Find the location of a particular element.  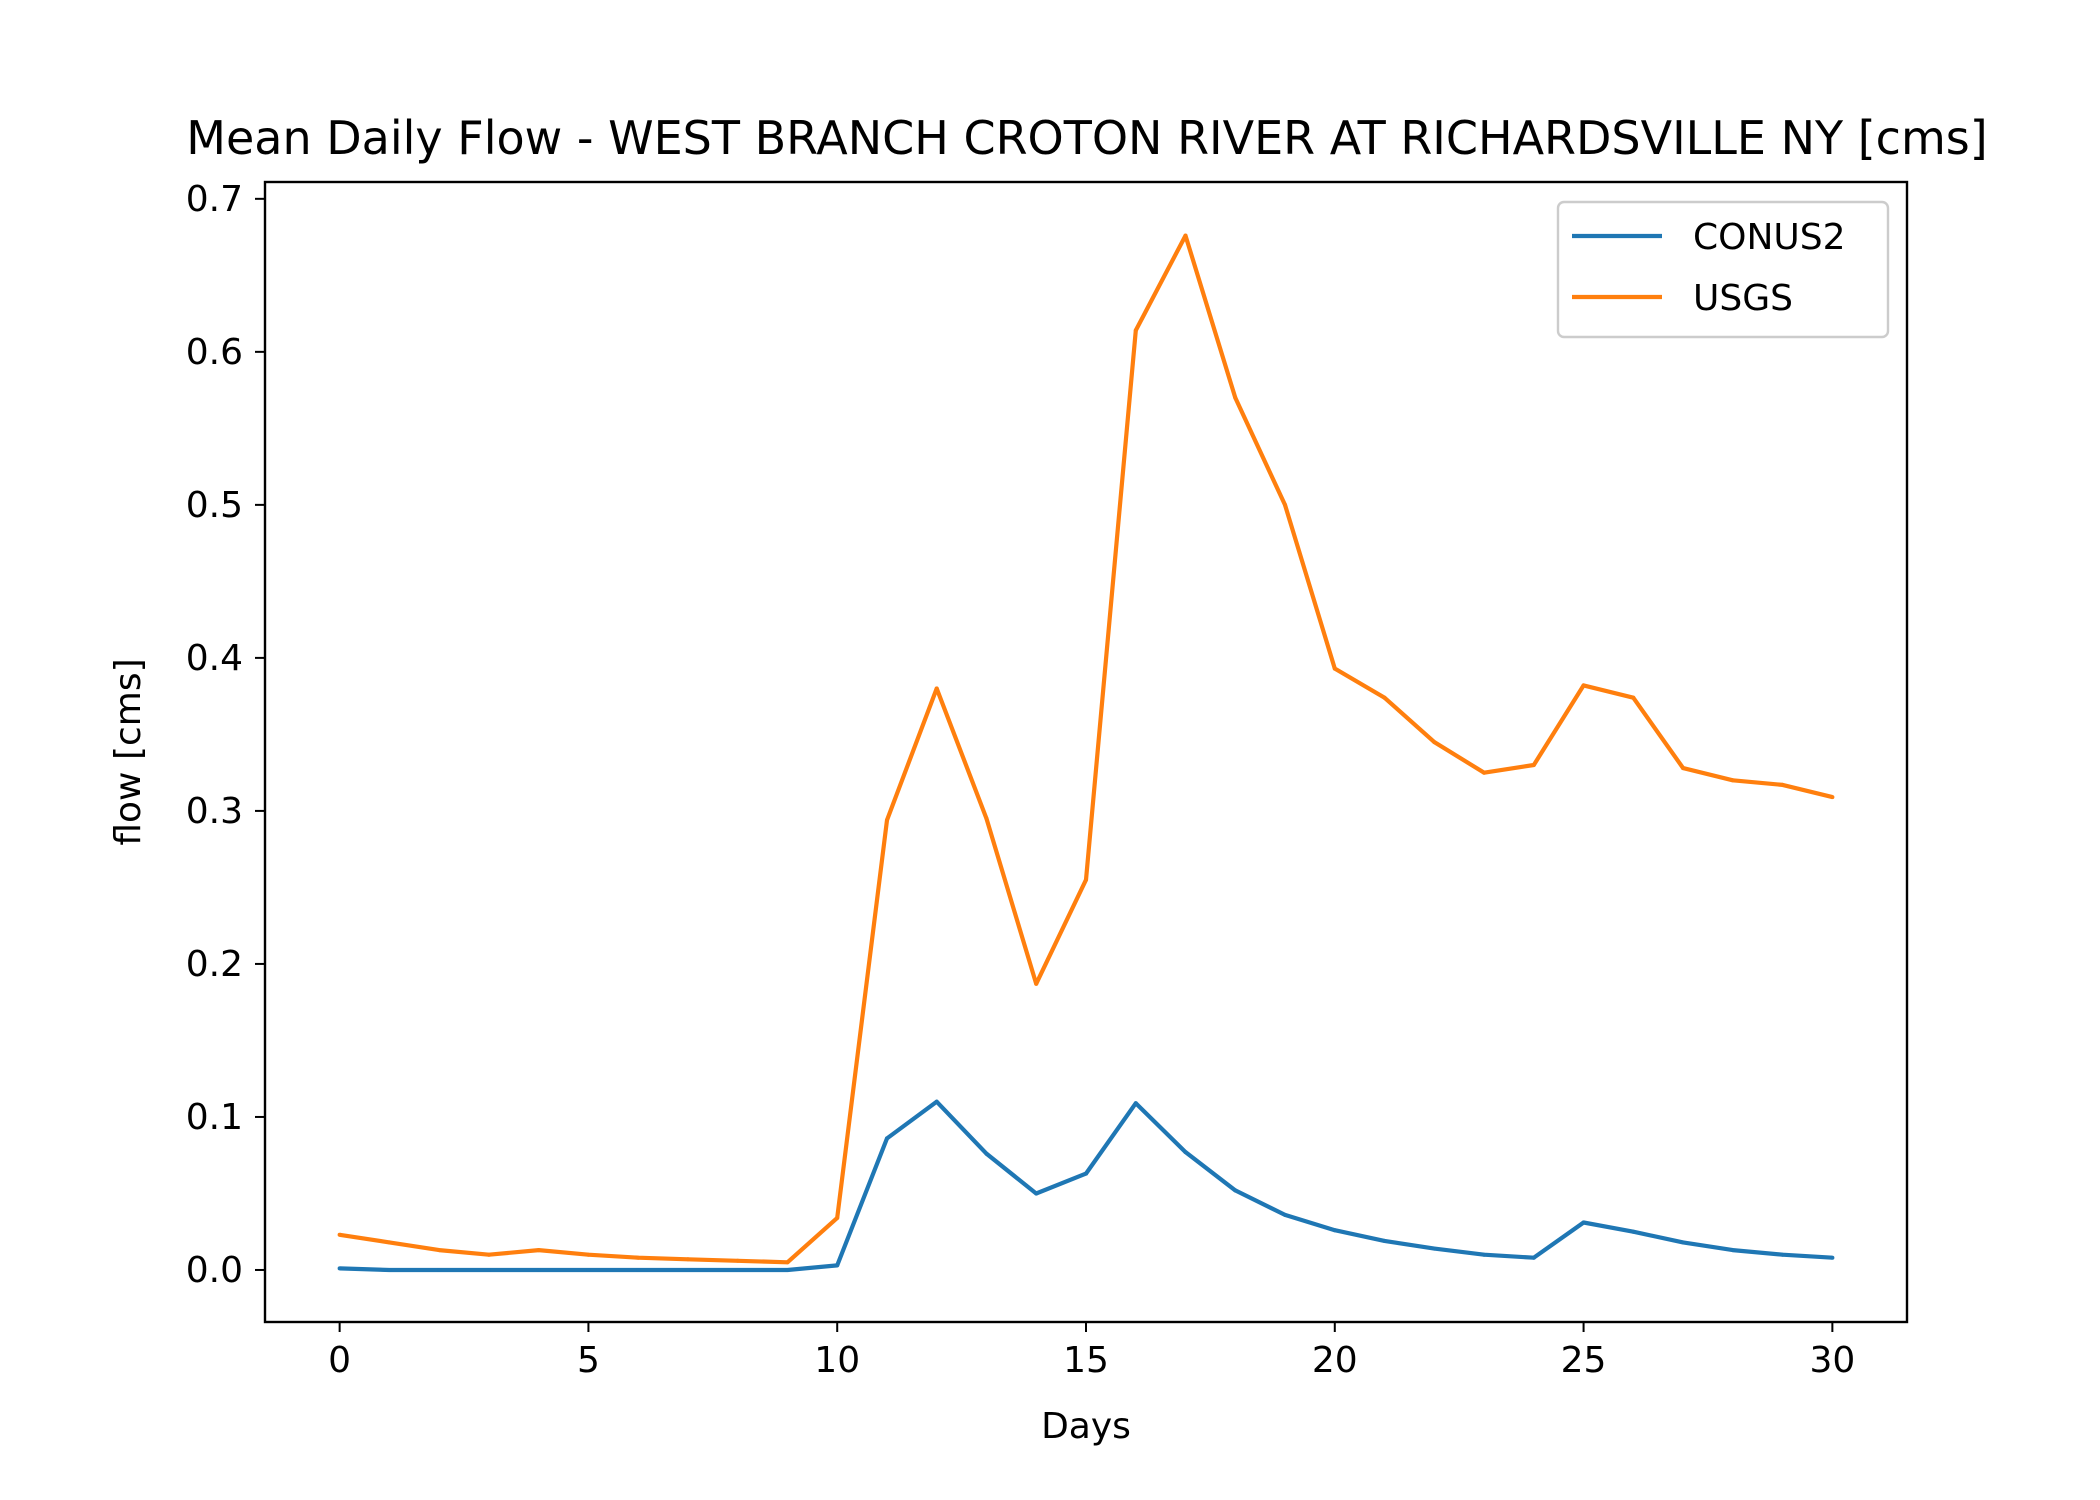

y-axis-label: flow [cms] is located at coordinates (128, 751).